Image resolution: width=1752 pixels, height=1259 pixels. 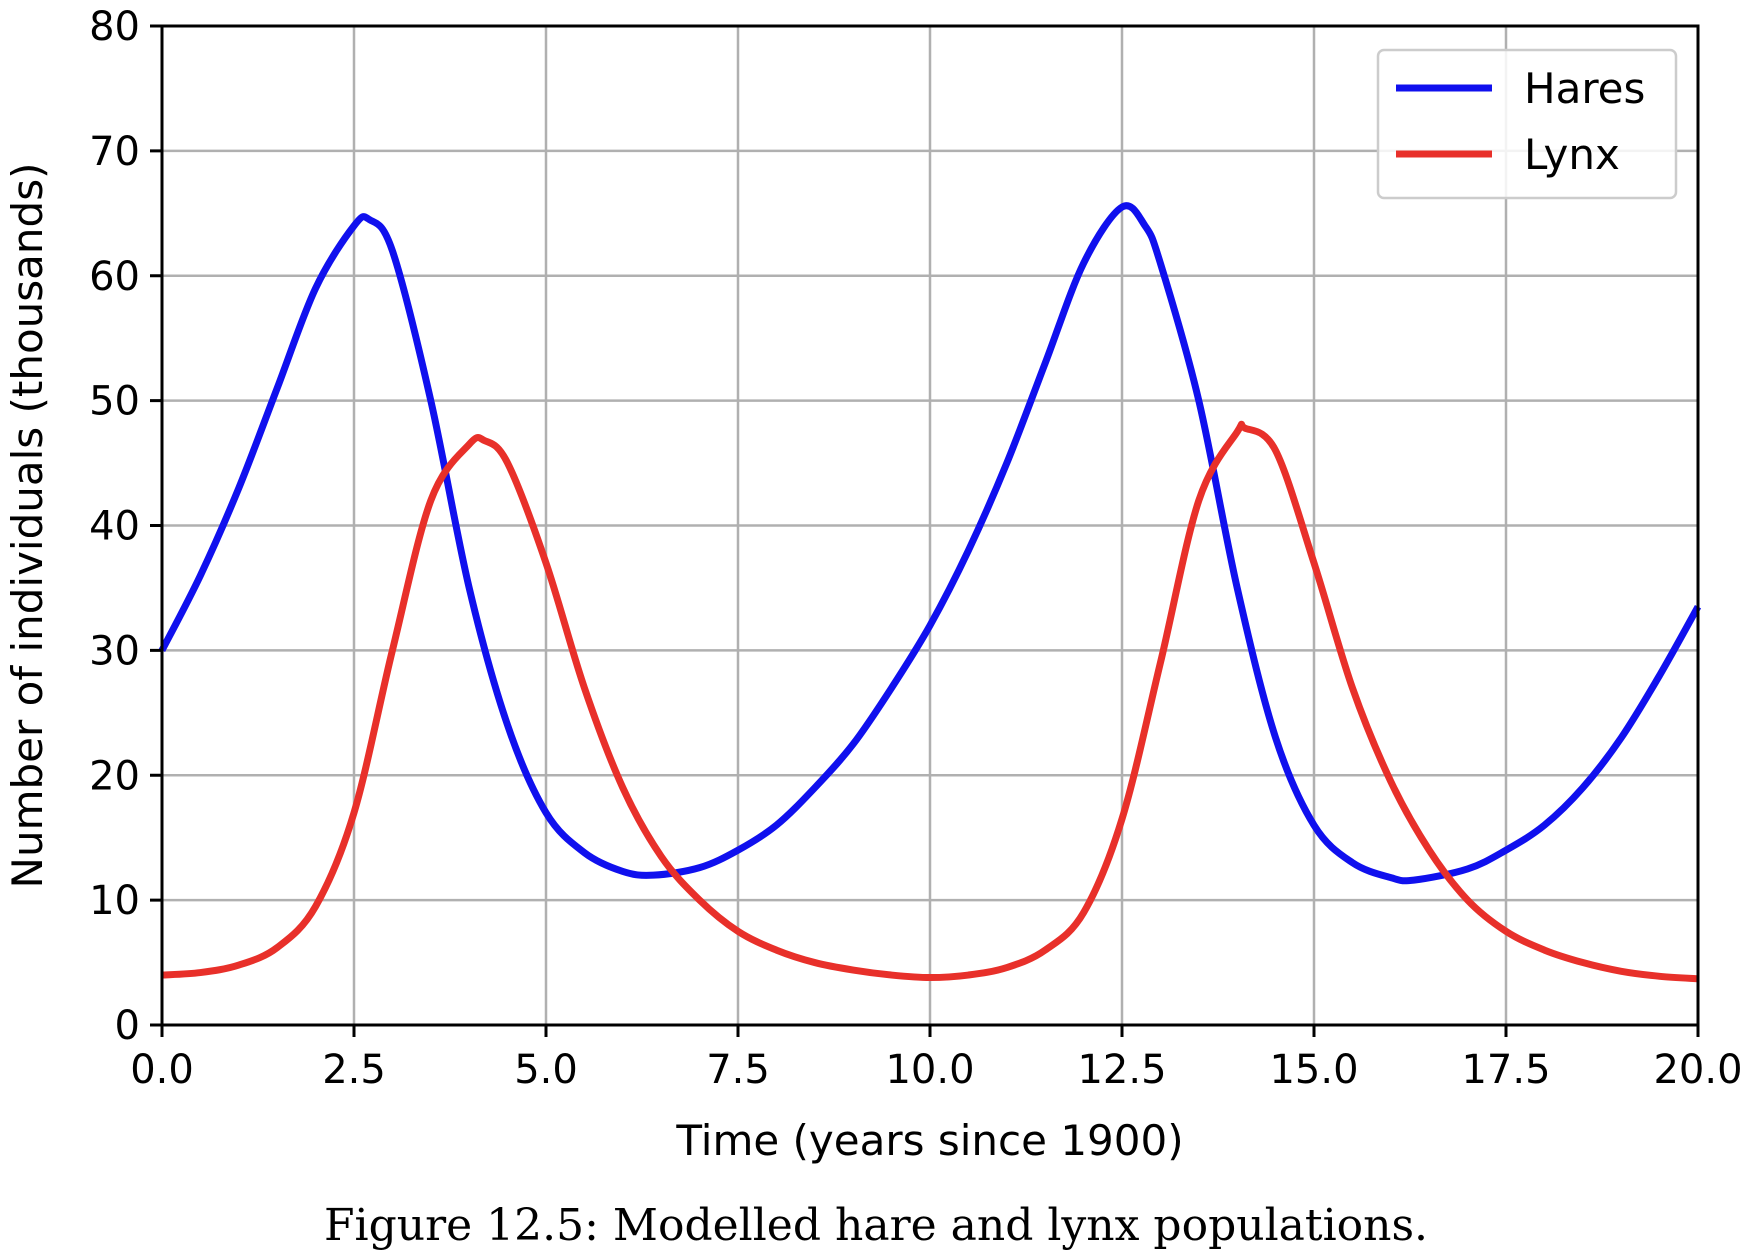 What do you see at coordinates (114, 901) in the screenshot?
I see `y-tick-label: 10` at bounding box center [114, 901].